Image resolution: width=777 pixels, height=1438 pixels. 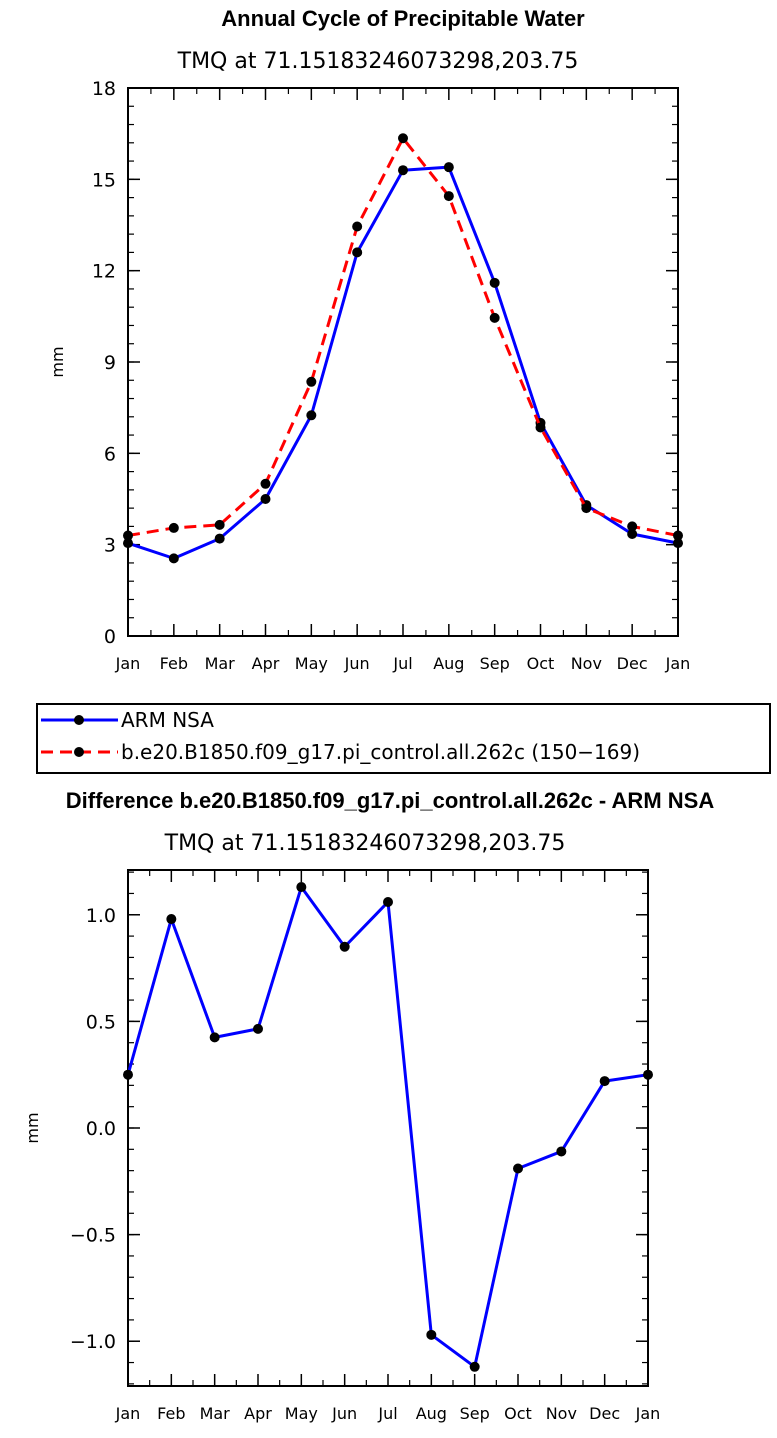 I want to click on top-chart-ytick-label: 6, so click(x=110, y=454).